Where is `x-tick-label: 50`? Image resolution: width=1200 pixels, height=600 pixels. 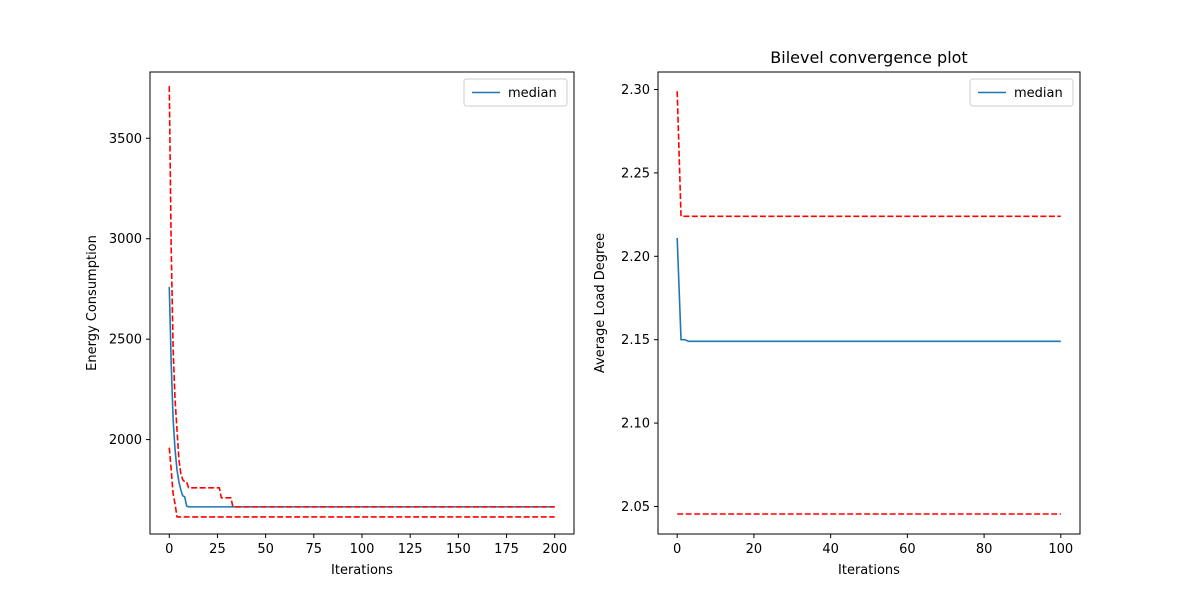
x-tick-label: 50 is located at coordinates (265, 549).